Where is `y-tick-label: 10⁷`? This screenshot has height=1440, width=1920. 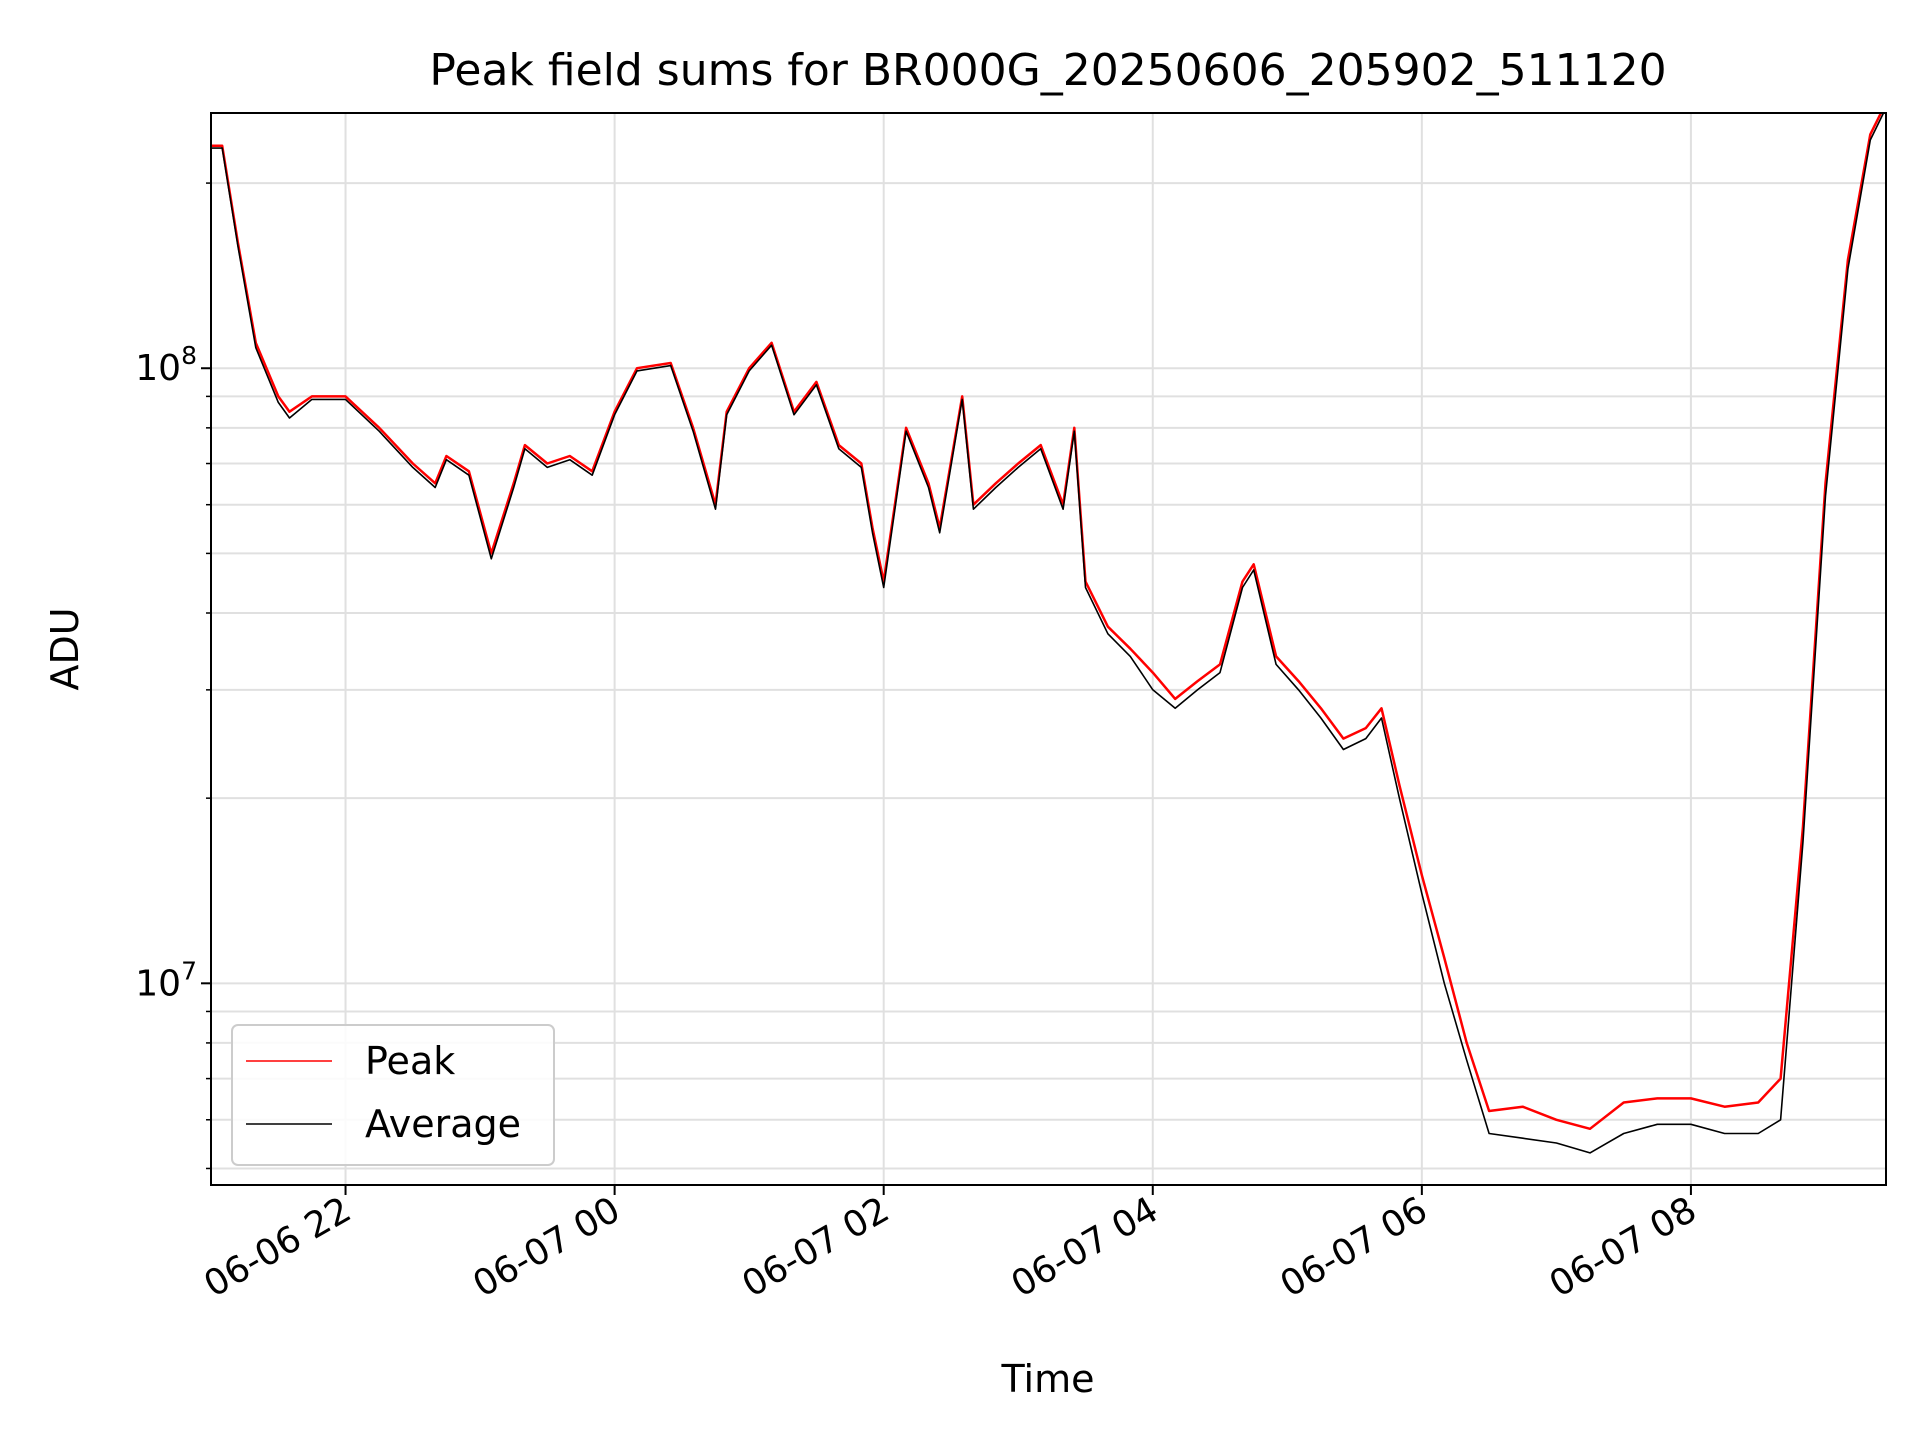
y-tick-label: 10⁷ is located at coordinates (166, 980).